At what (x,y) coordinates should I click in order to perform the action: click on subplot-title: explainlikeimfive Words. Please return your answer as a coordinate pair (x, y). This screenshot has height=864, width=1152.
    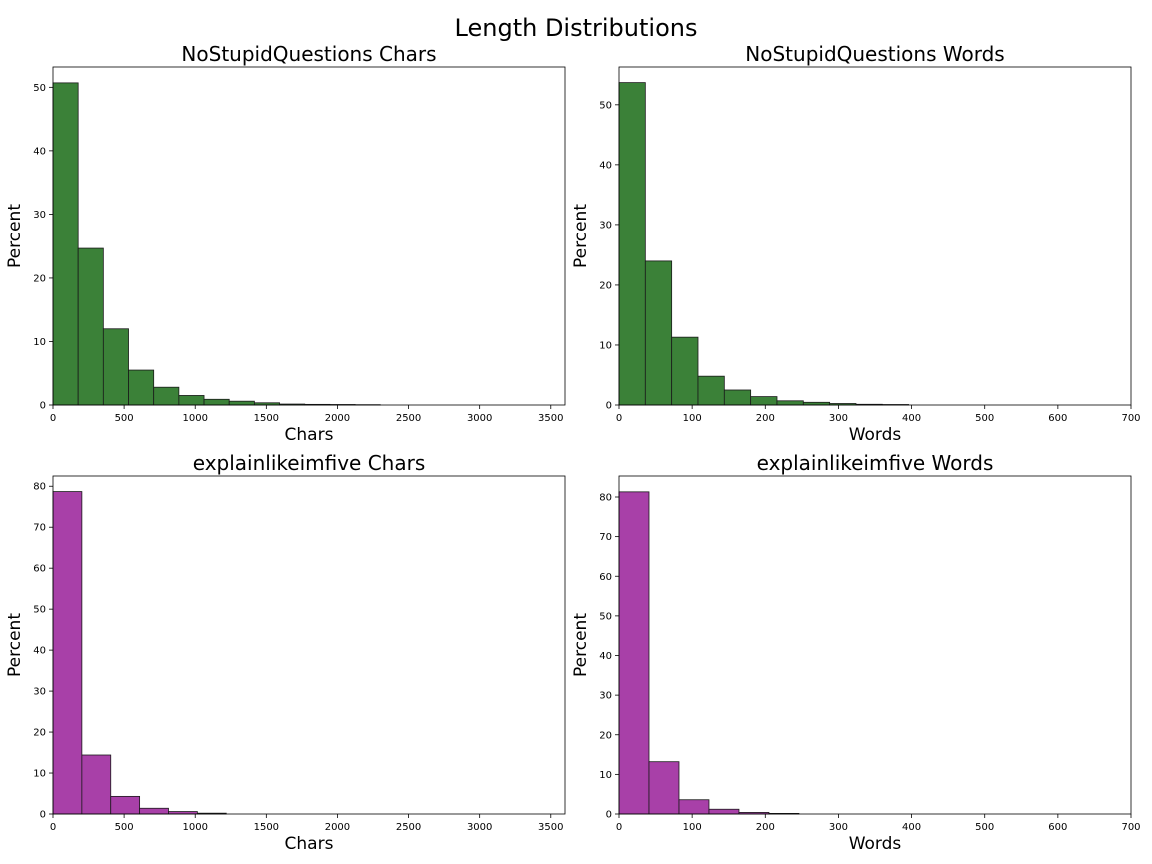
    Looking at the image, I should click on (875, 463).